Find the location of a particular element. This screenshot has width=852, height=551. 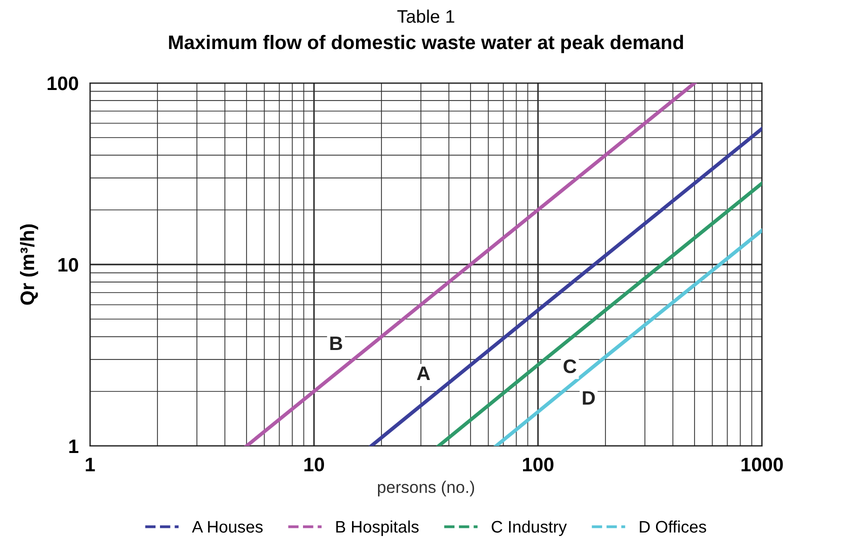

annotation: D is located at coordinates (588, 398).